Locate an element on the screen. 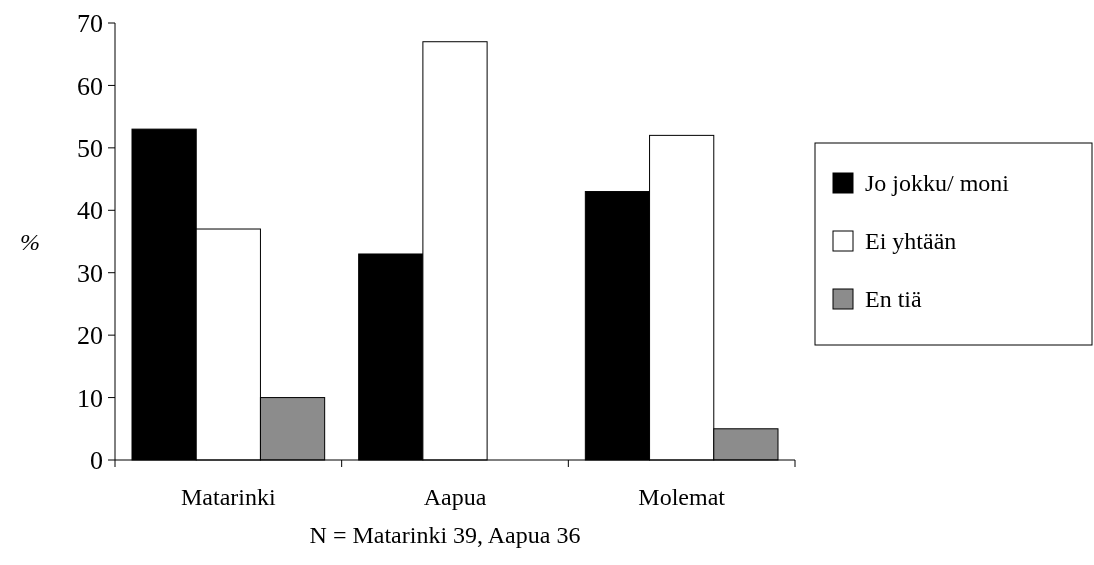  y-tick-label: 40 is located at coordinates (90, 211).